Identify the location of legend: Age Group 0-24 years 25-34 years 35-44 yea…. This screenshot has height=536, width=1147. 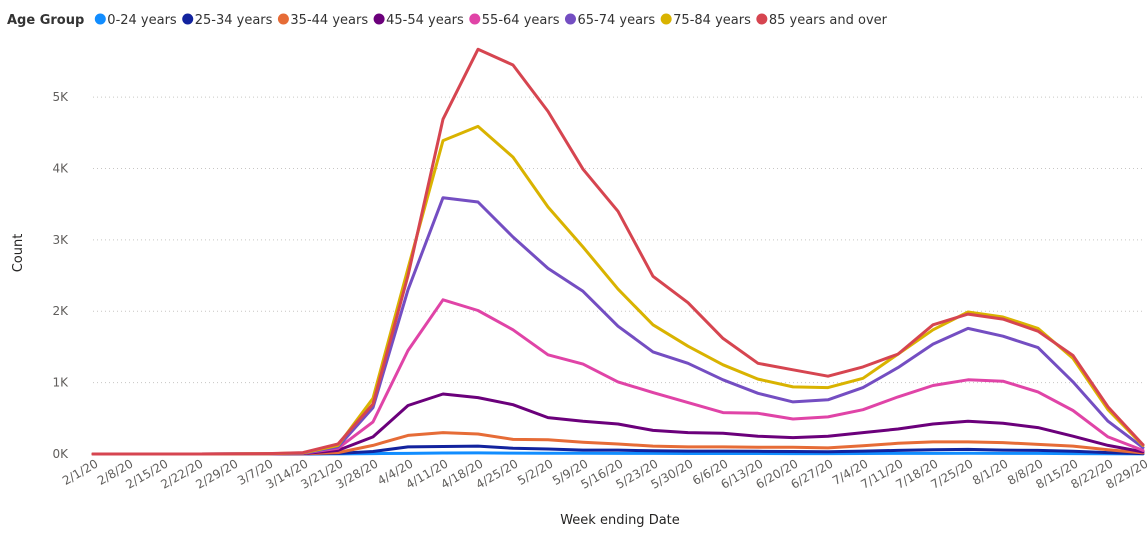
(447, 20).